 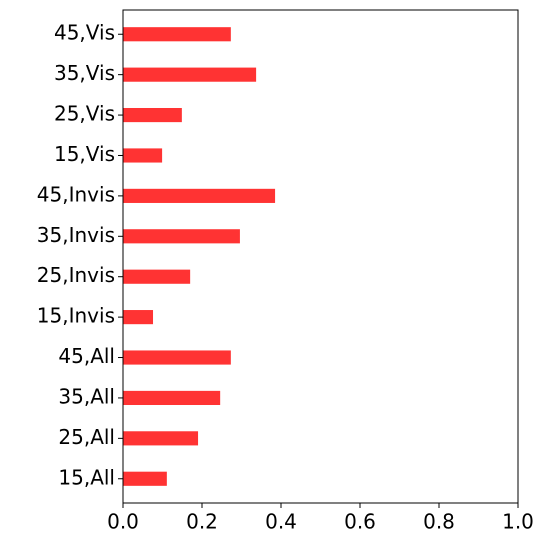 What do you see at coordinates (76, 235) in the screenshot?
I see `y-tick-label: 35,Invis` at bounding box center [76, 235].